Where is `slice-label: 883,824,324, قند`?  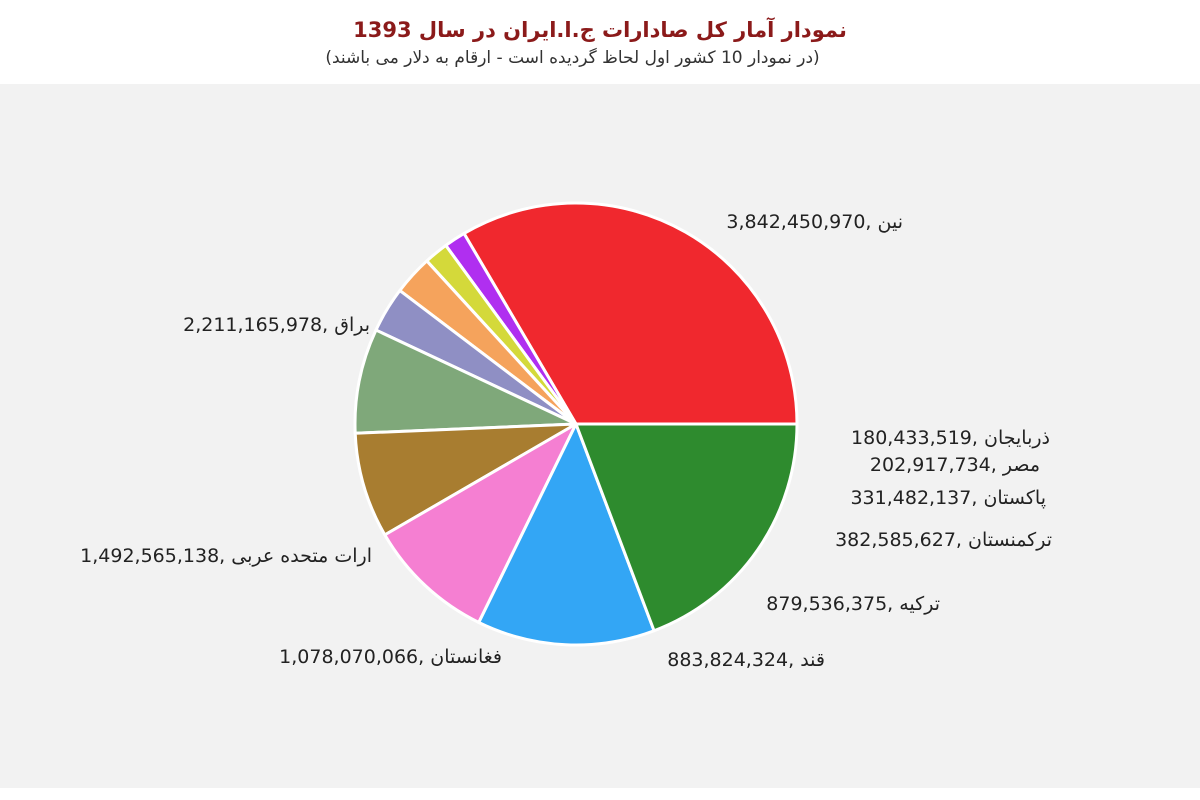 slice-label: 883,824,324, قند is located at coordinates (746, 660).